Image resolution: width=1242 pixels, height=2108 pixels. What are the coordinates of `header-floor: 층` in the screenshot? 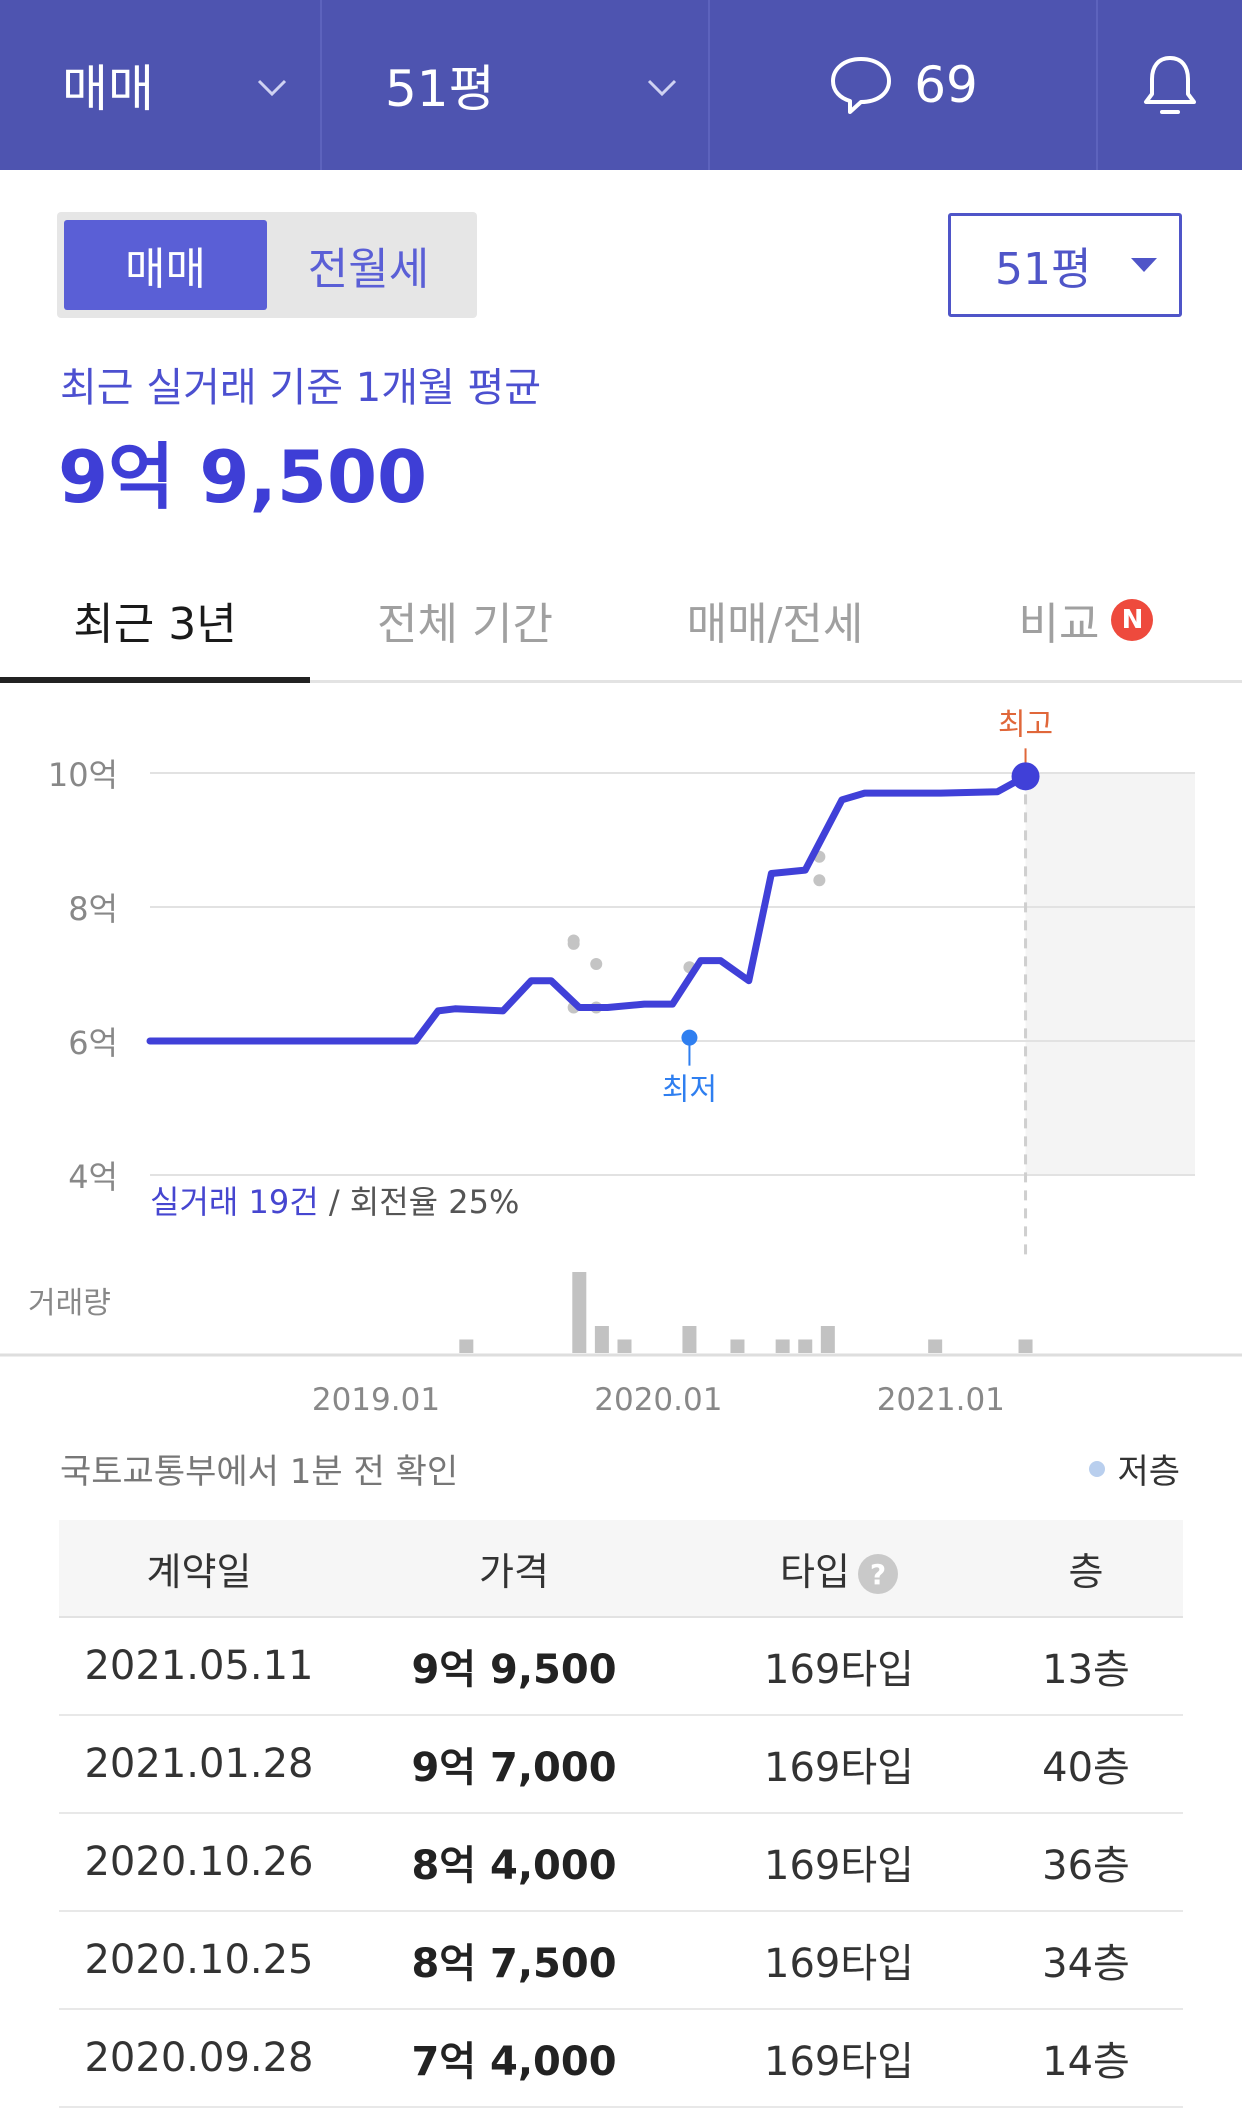 It's located at (1086, 1571).